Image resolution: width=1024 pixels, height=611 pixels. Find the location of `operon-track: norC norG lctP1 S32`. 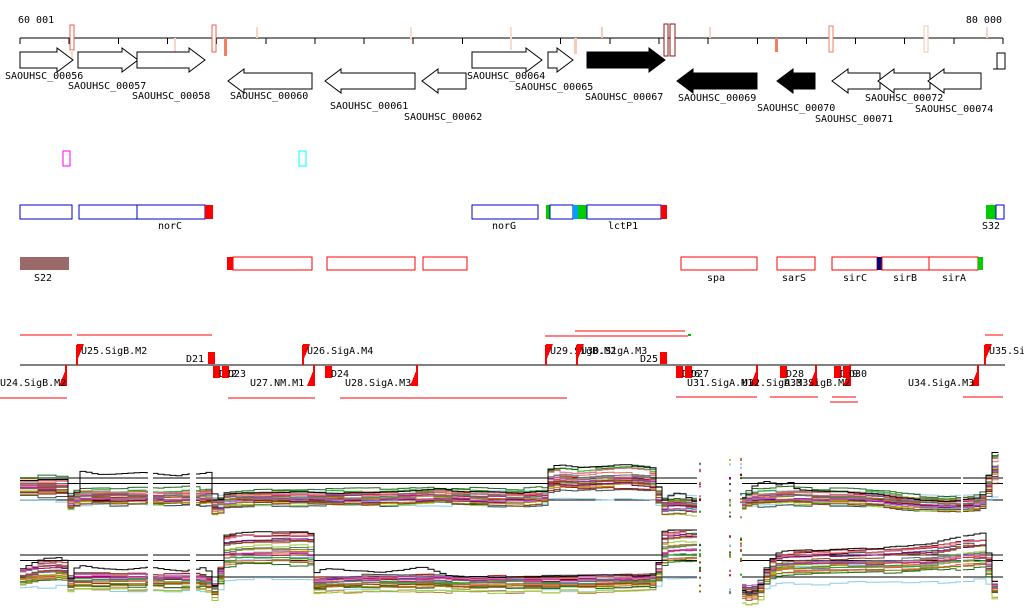

operon-track: norC norG lctP1 S32 is located at coordinates (512, 218).